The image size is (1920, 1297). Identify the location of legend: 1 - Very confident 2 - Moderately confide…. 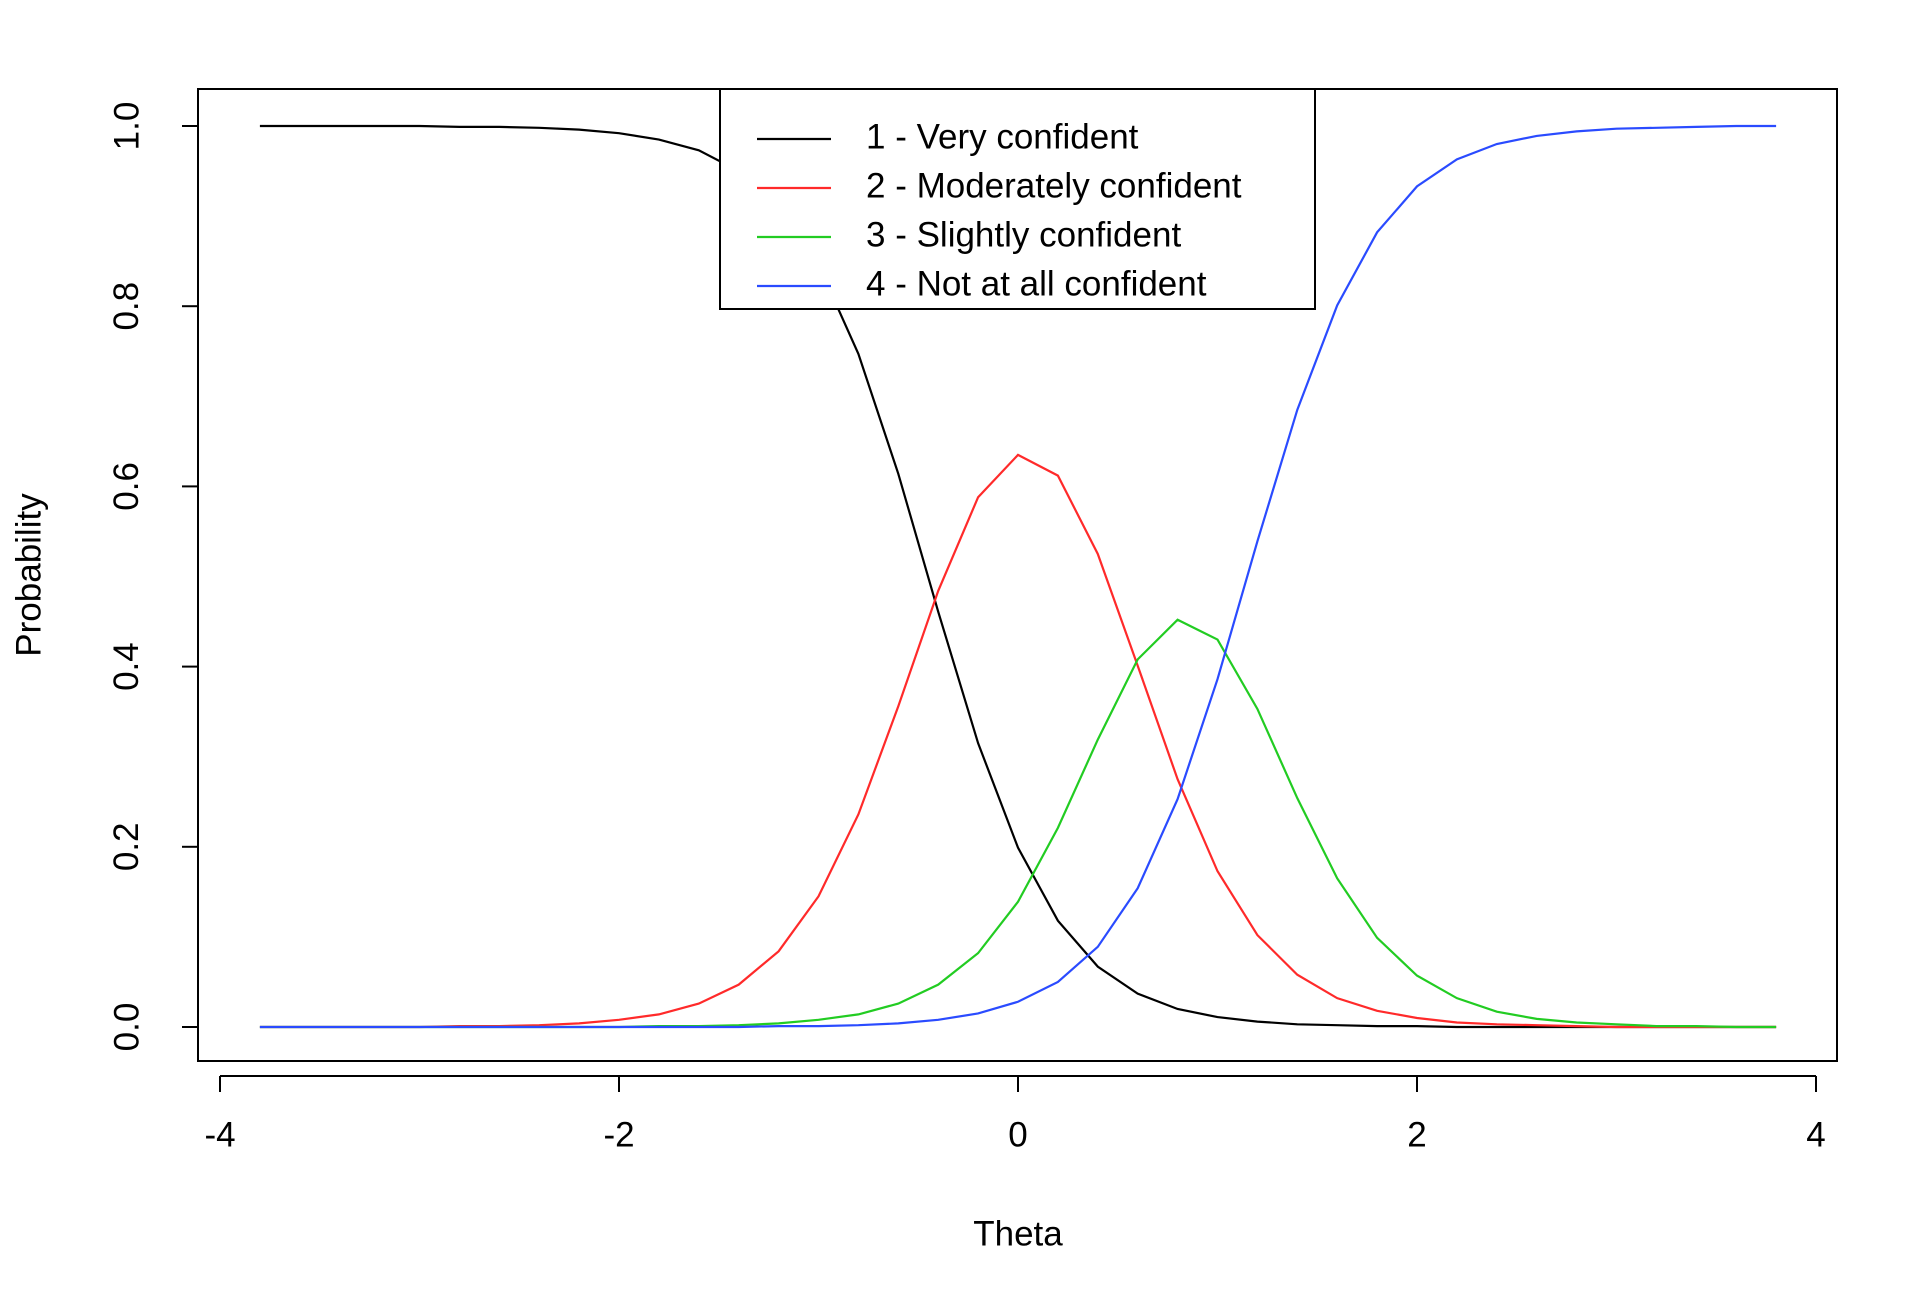
(1017, 199).